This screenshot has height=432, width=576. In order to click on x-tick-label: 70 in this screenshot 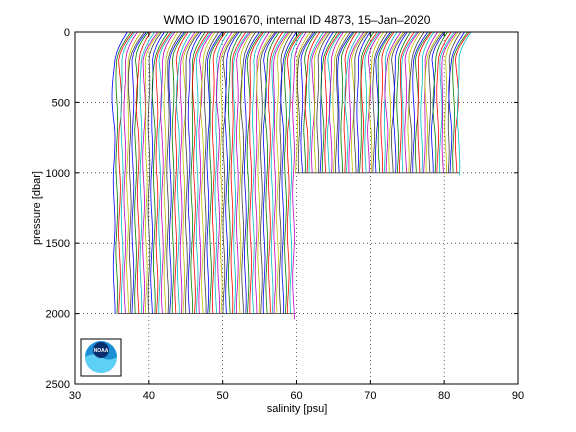, I will do `click(370, 396)`.